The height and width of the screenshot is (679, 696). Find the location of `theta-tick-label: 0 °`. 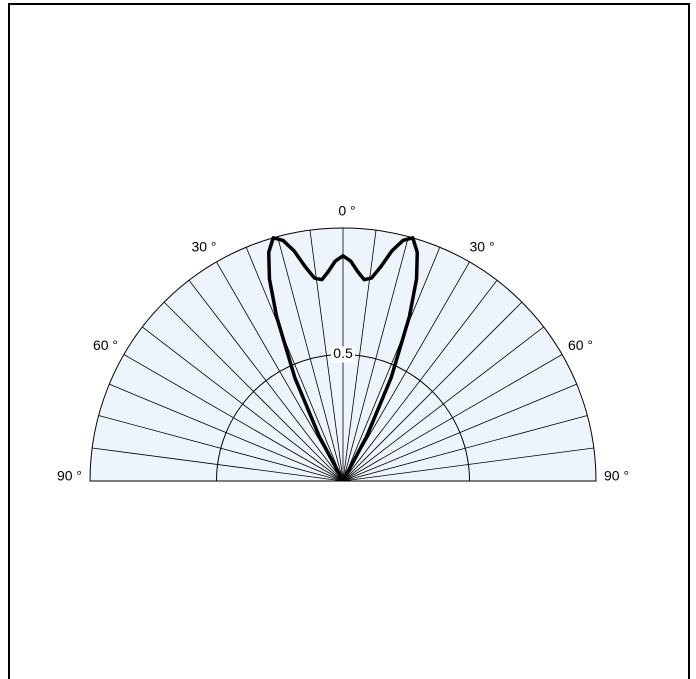

theta-tick-label: 0 ° is located at coordinates (346, 211).